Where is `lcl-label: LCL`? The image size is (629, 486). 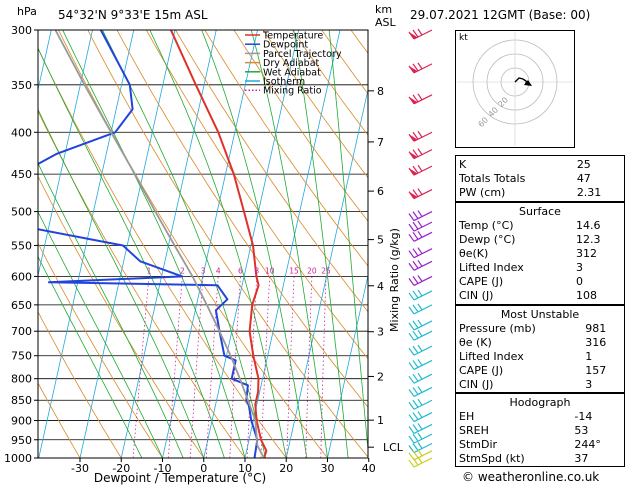
lcl-label: LCL is located at coordinates (393, 447).